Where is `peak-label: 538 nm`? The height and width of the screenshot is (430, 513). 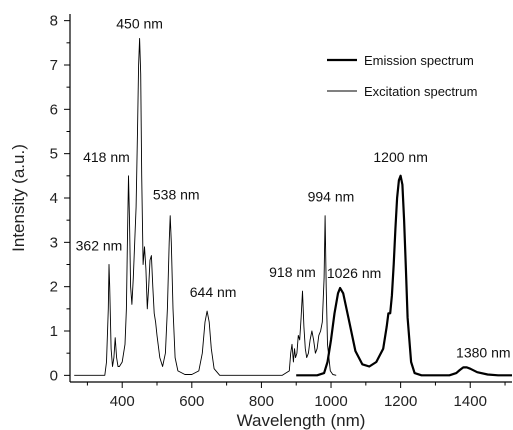
peak-label: 538 nm is located at coordinates (176, 195).